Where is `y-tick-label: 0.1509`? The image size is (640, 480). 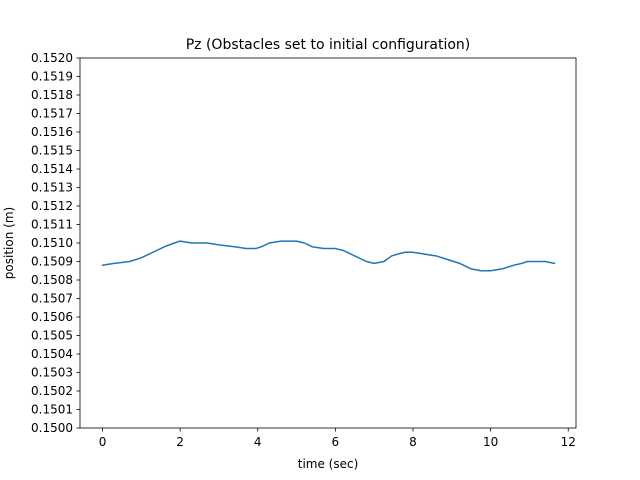 y-tick-label: 0.1509 is located at coordinates (52, 262).